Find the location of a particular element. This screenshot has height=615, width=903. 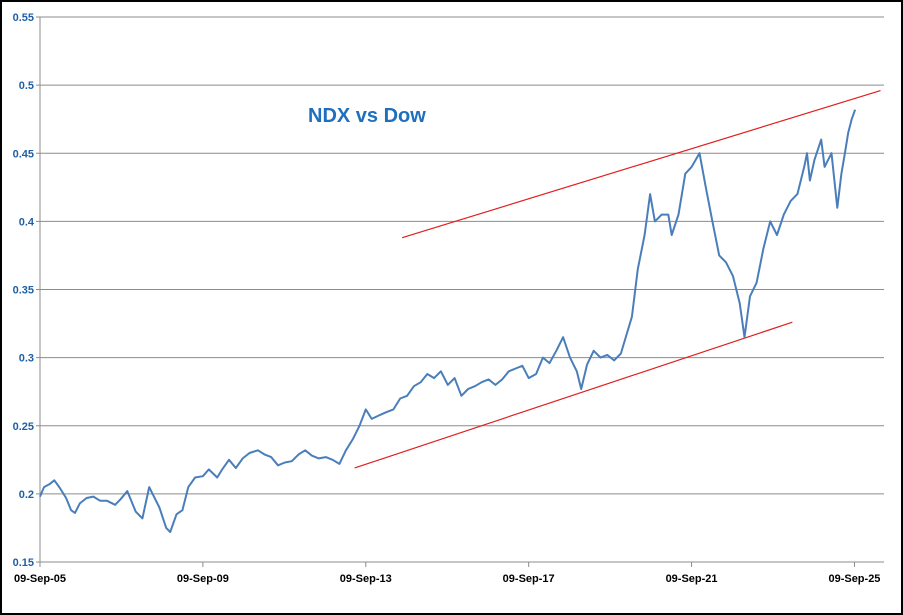

y-tick-label: 0.15 is located at coordinates (23, 563).